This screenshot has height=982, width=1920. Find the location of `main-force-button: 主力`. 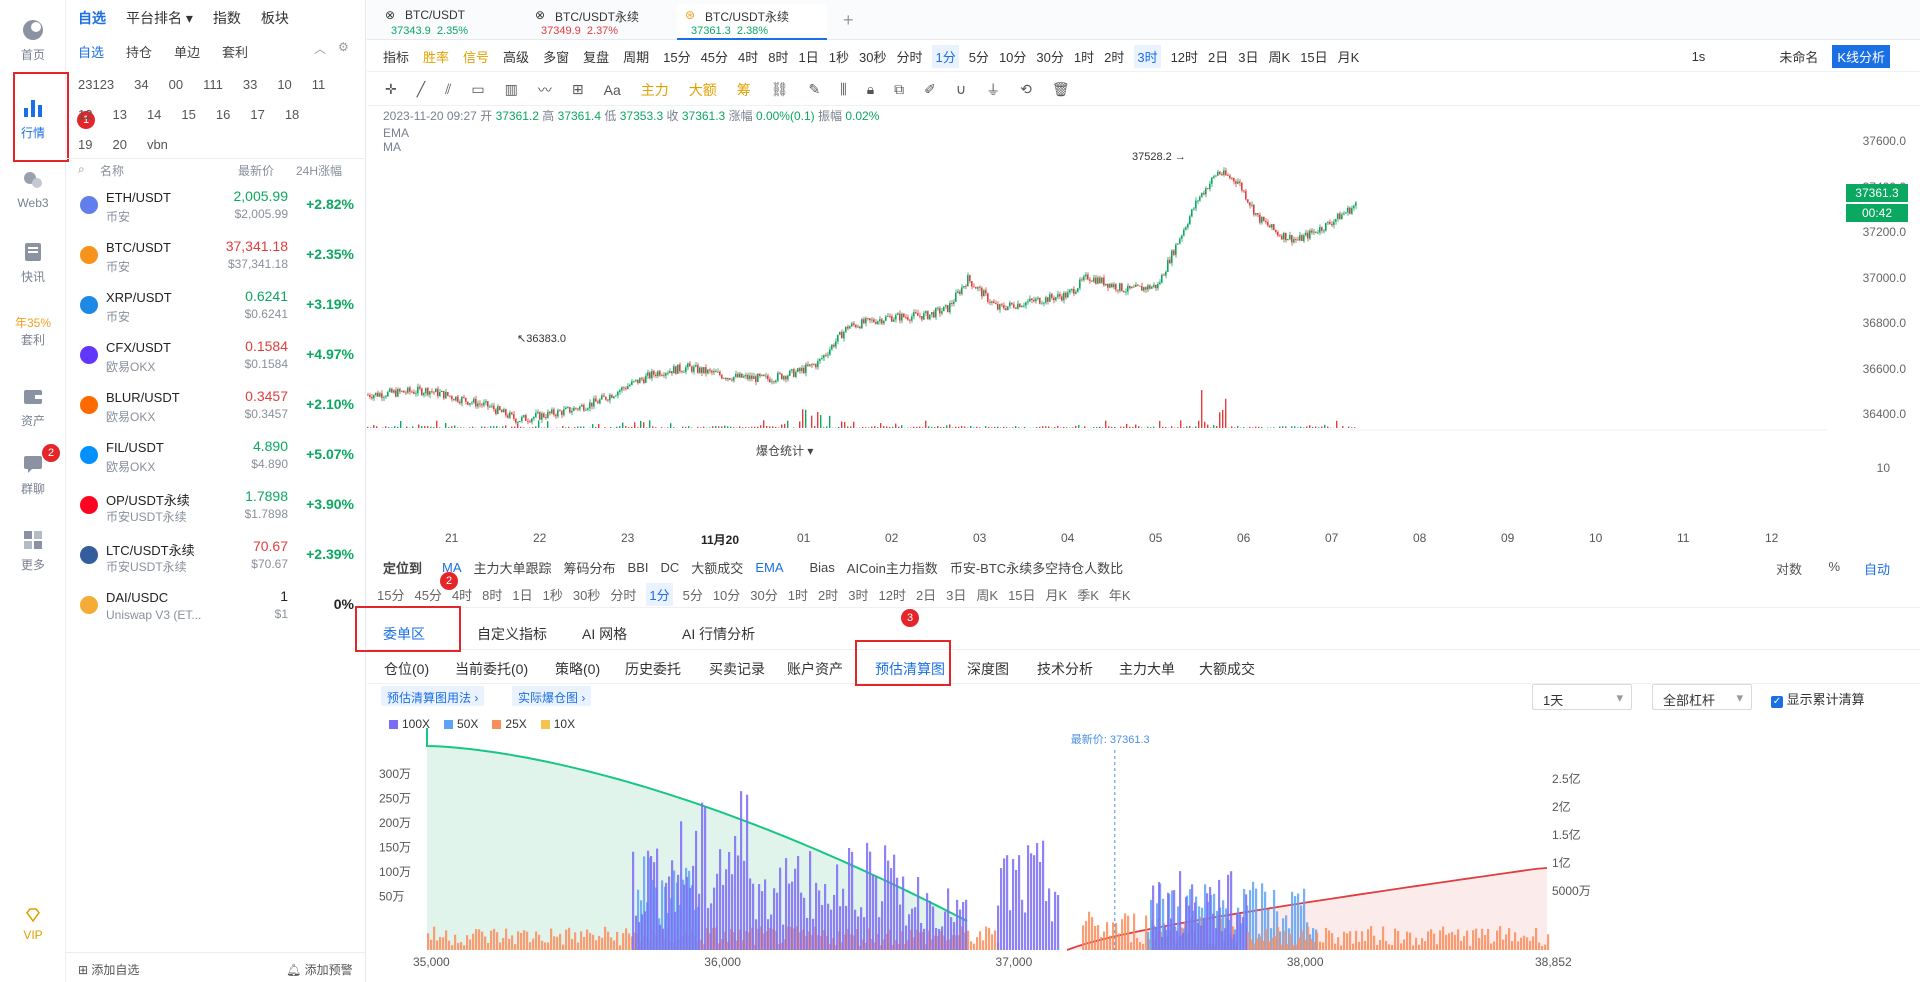

main-force-button: 主力 is located at coordinates (654, 89).